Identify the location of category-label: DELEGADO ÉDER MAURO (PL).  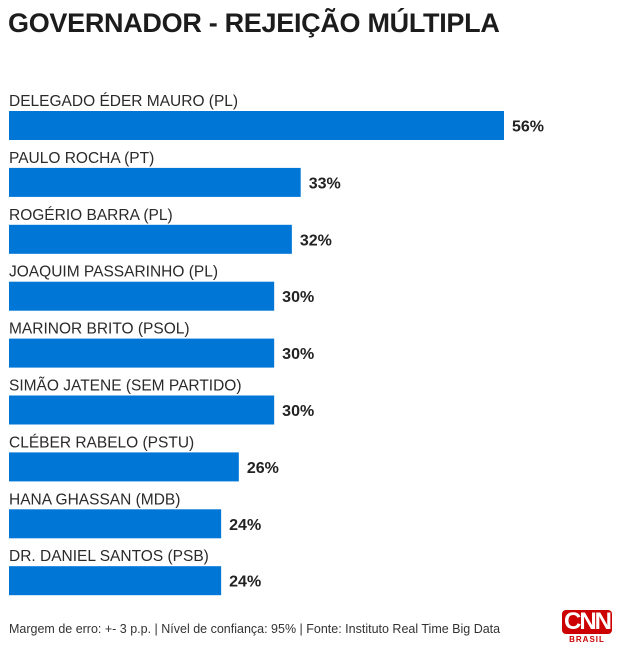
(123, 101).